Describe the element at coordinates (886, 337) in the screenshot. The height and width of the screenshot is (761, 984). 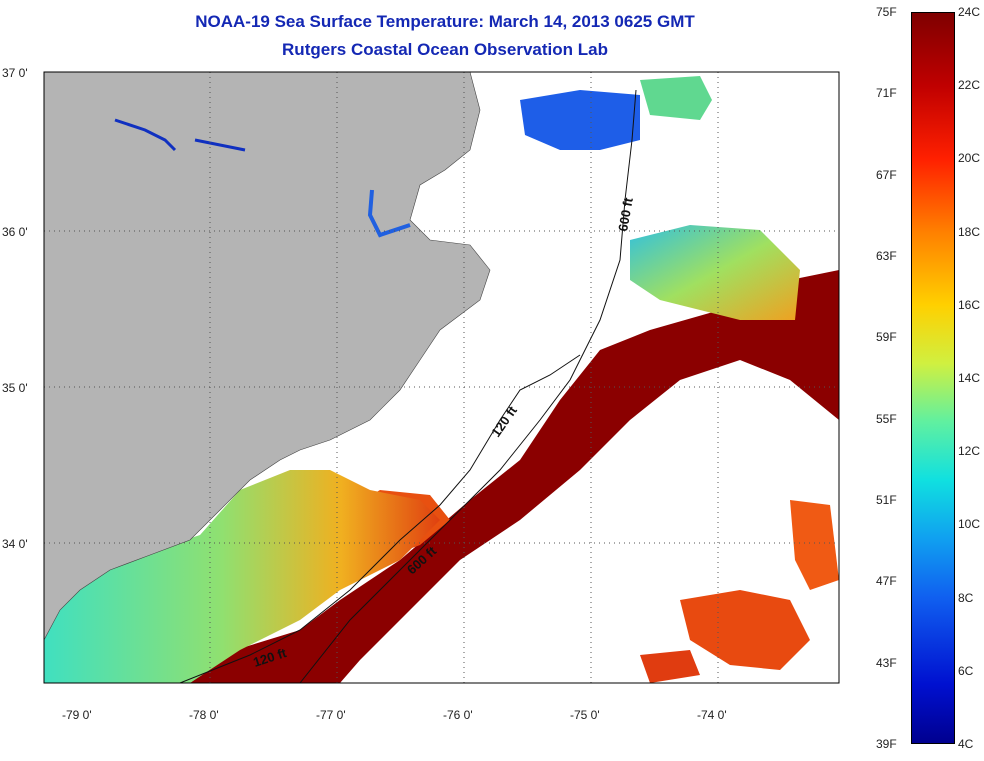
I see `colorbar-f-label: 59F` at that location.